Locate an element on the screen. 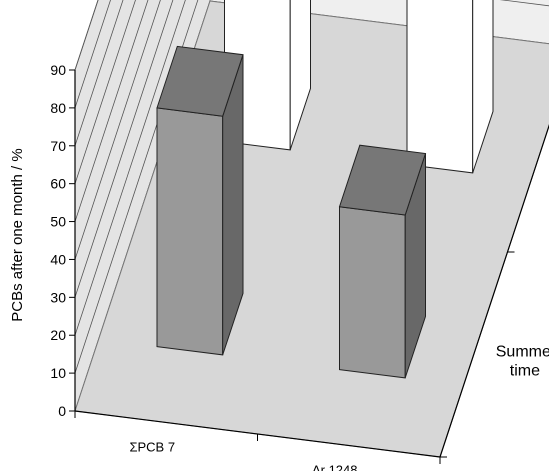 The width and height of the screenshot is (549, 471). y-tick-label: 10 is located at coordinates (58, 373).